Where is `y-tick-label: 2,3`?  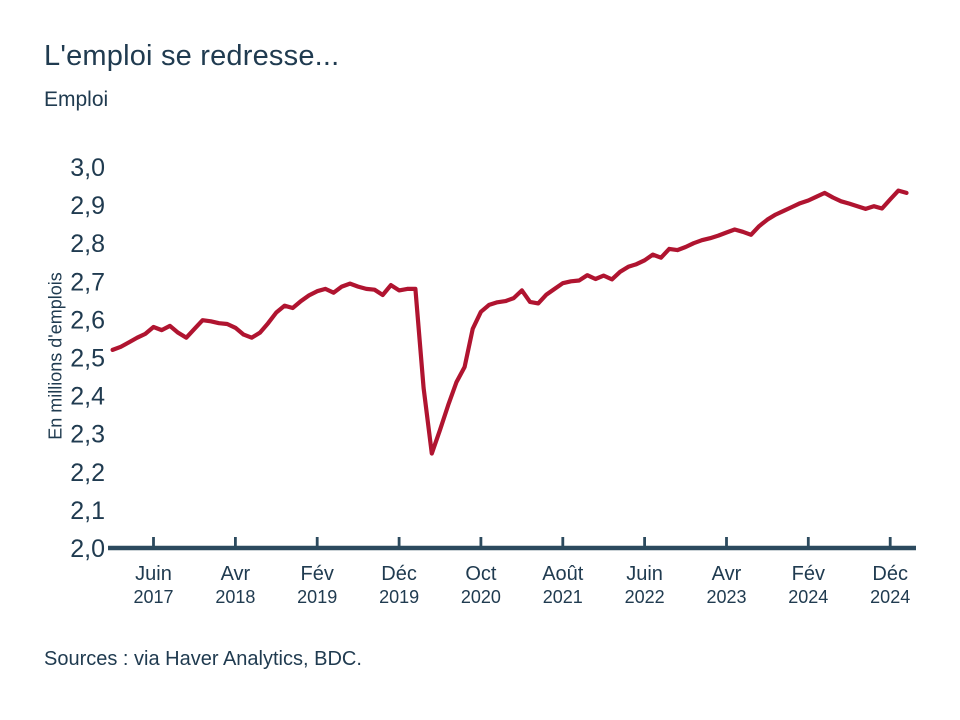 y-tick-label: 2,3 is located at coordinates (87, 435).